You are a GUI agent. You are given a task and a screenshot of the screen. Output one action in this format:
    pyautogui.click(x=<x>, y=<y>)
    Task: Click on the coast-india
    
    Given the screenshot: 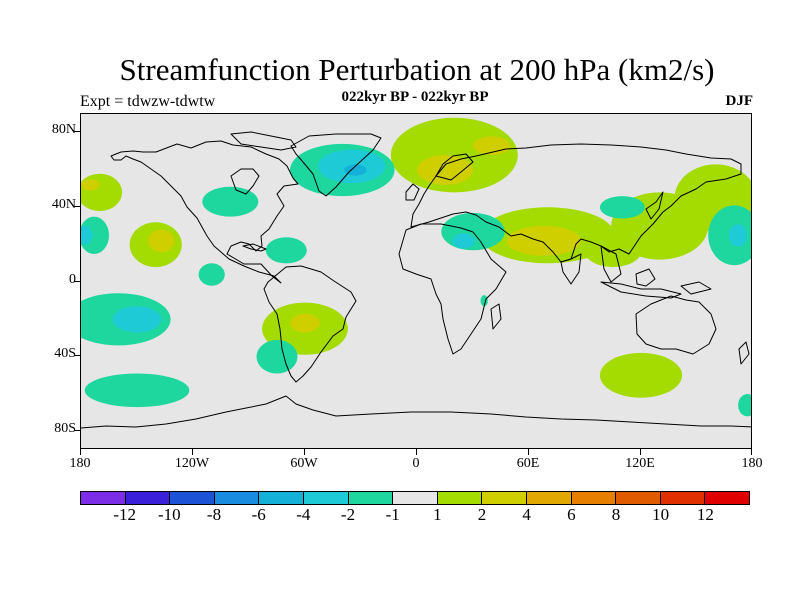 What is the action you would take?
    pyautogui.click(x=571, y=269)
    